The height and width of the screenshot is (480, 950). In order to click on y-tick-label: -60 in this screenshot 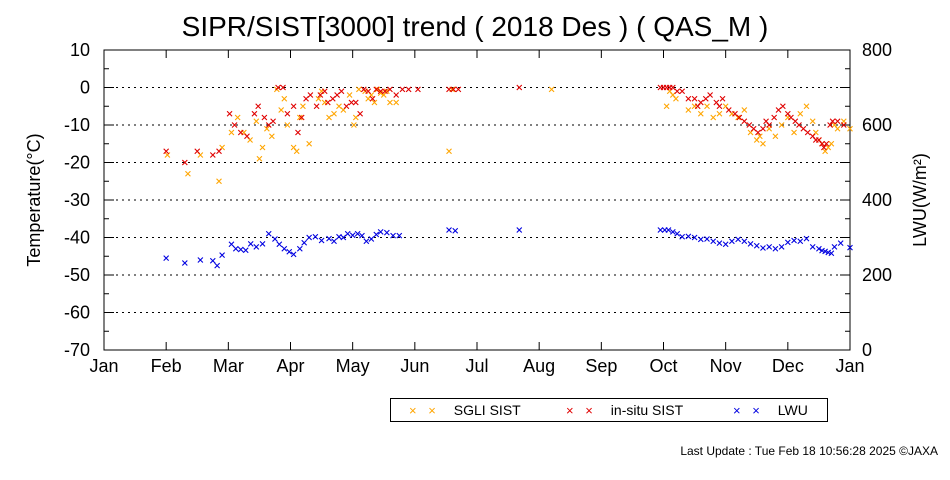, I will do `click(77, 313)`.